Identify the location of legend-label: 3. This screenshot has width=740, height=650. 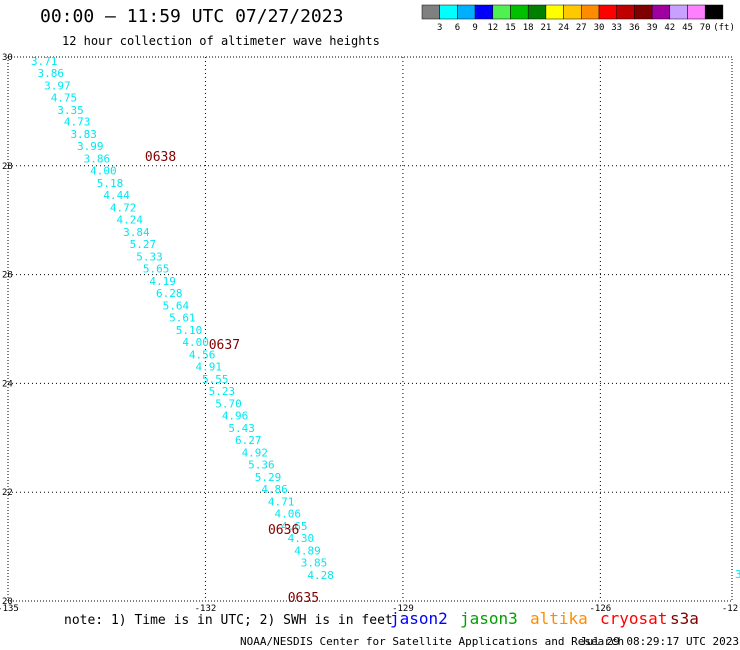
(439, 28).